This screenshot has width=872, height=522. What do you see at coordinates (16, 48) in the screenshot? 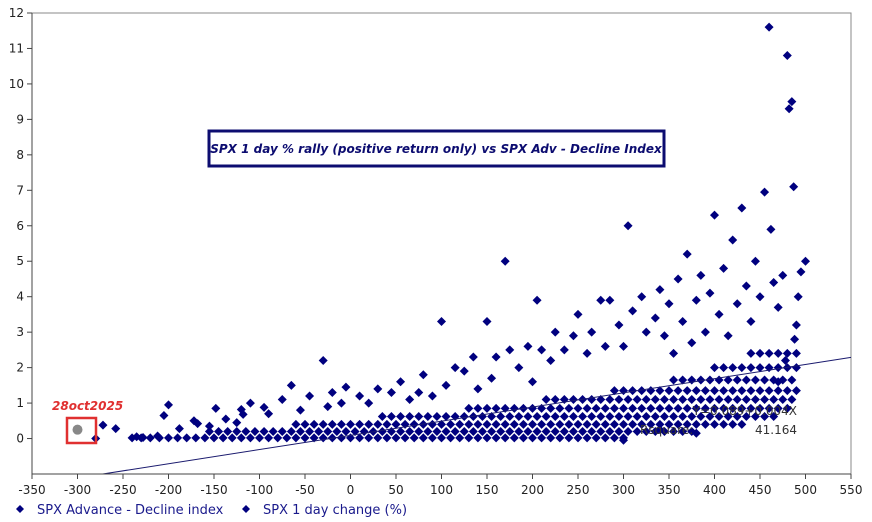
I see `y-tick-label: 11` at bounding box center [16, 48].